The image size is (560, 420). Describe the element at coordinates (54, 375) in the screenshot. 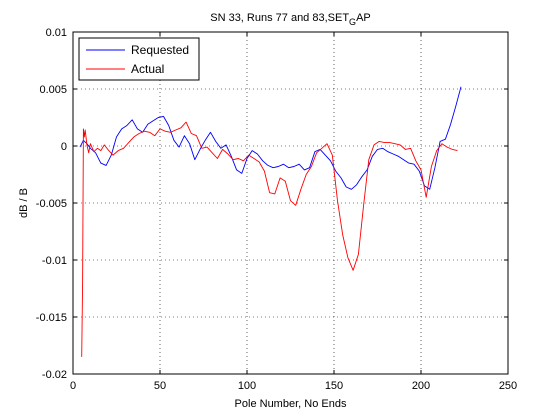

I see `y-tick-label: -0.02` at that location.